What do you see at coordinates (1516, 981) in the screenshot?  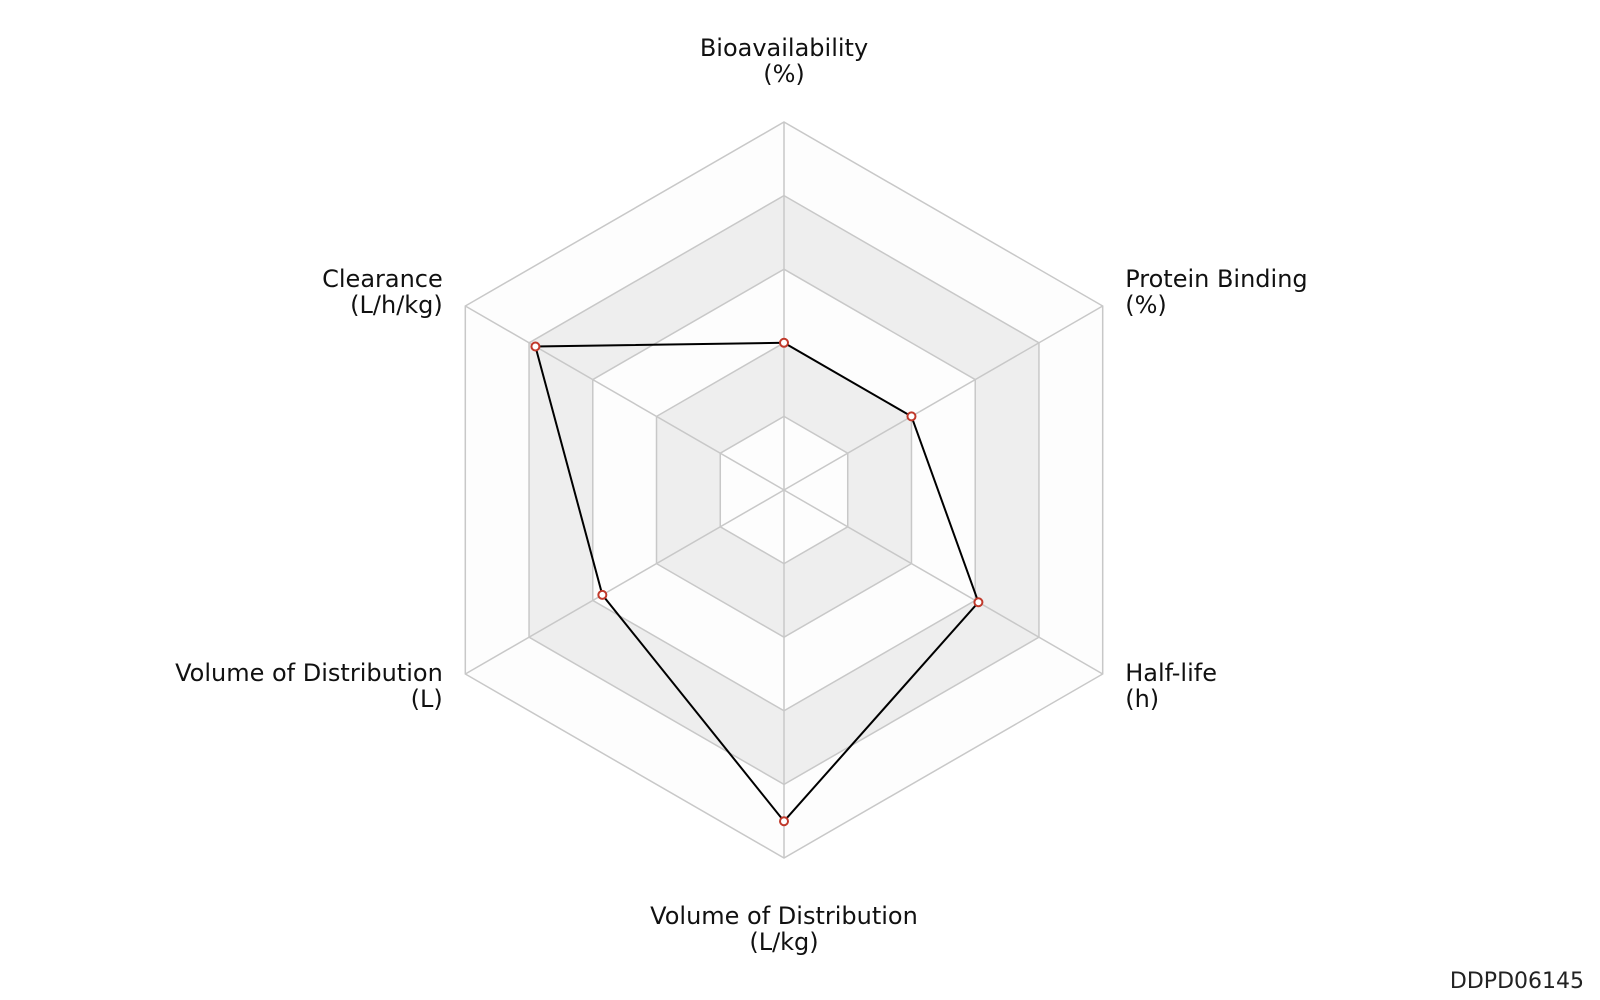 I see `watermark-id: DDPD06145` at bounding box center [1516, 981].